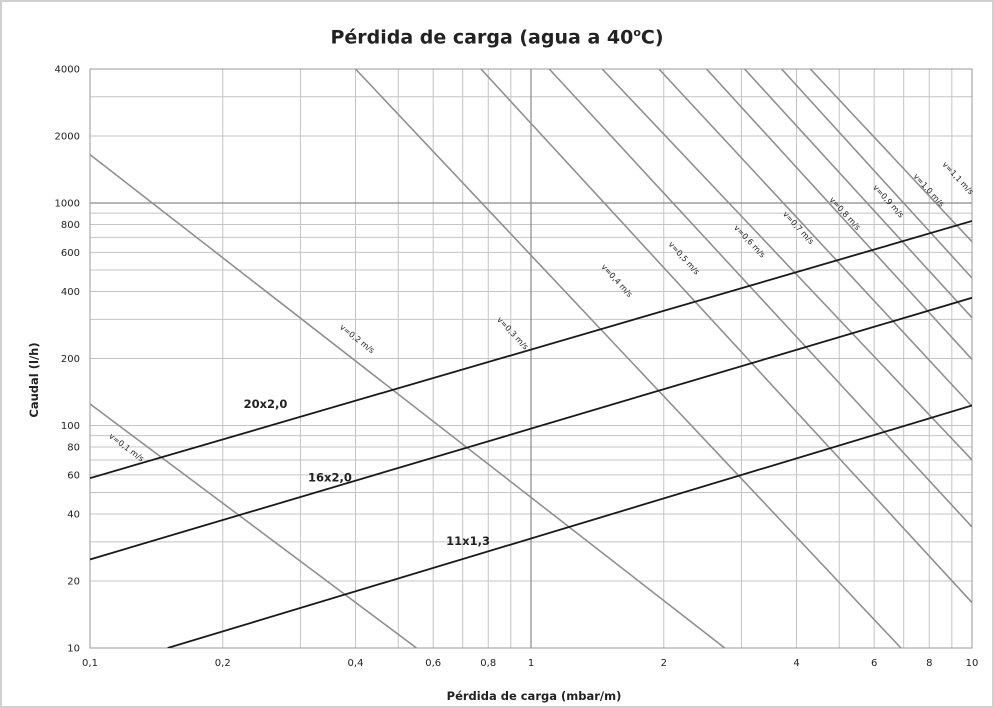 The width and height of the screenshot is (994, 708). I want to click on y-tick-label: 400, so click(70, 292).